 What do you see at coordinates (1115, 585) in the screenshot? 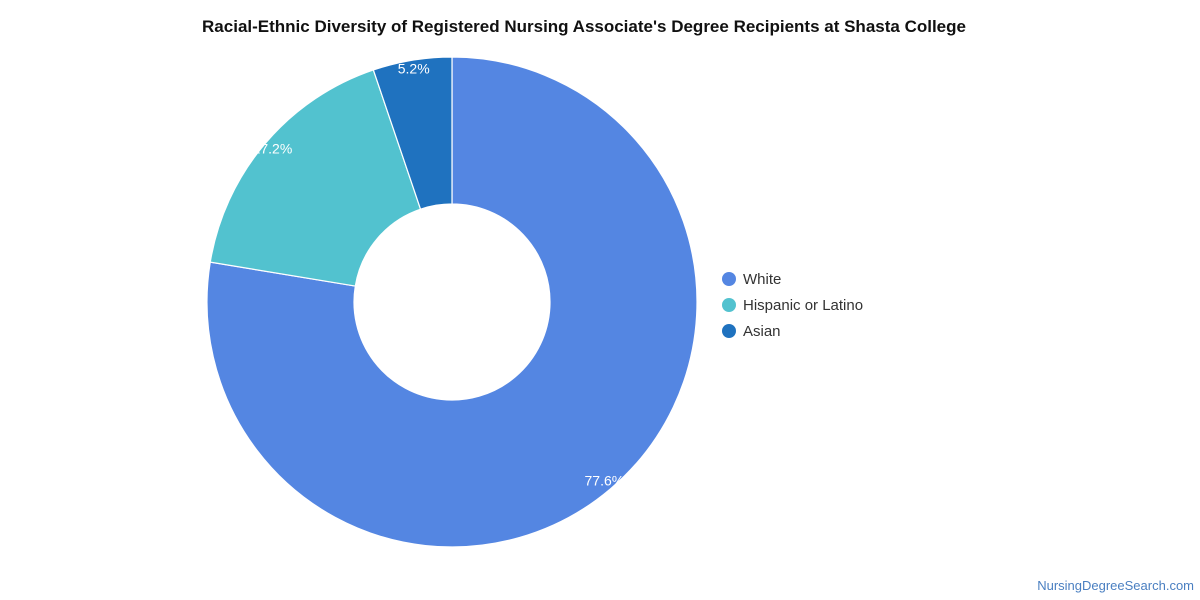
I see `watermark-link: NursingDegreeSearch.com` at bounding box center [1115, 585].